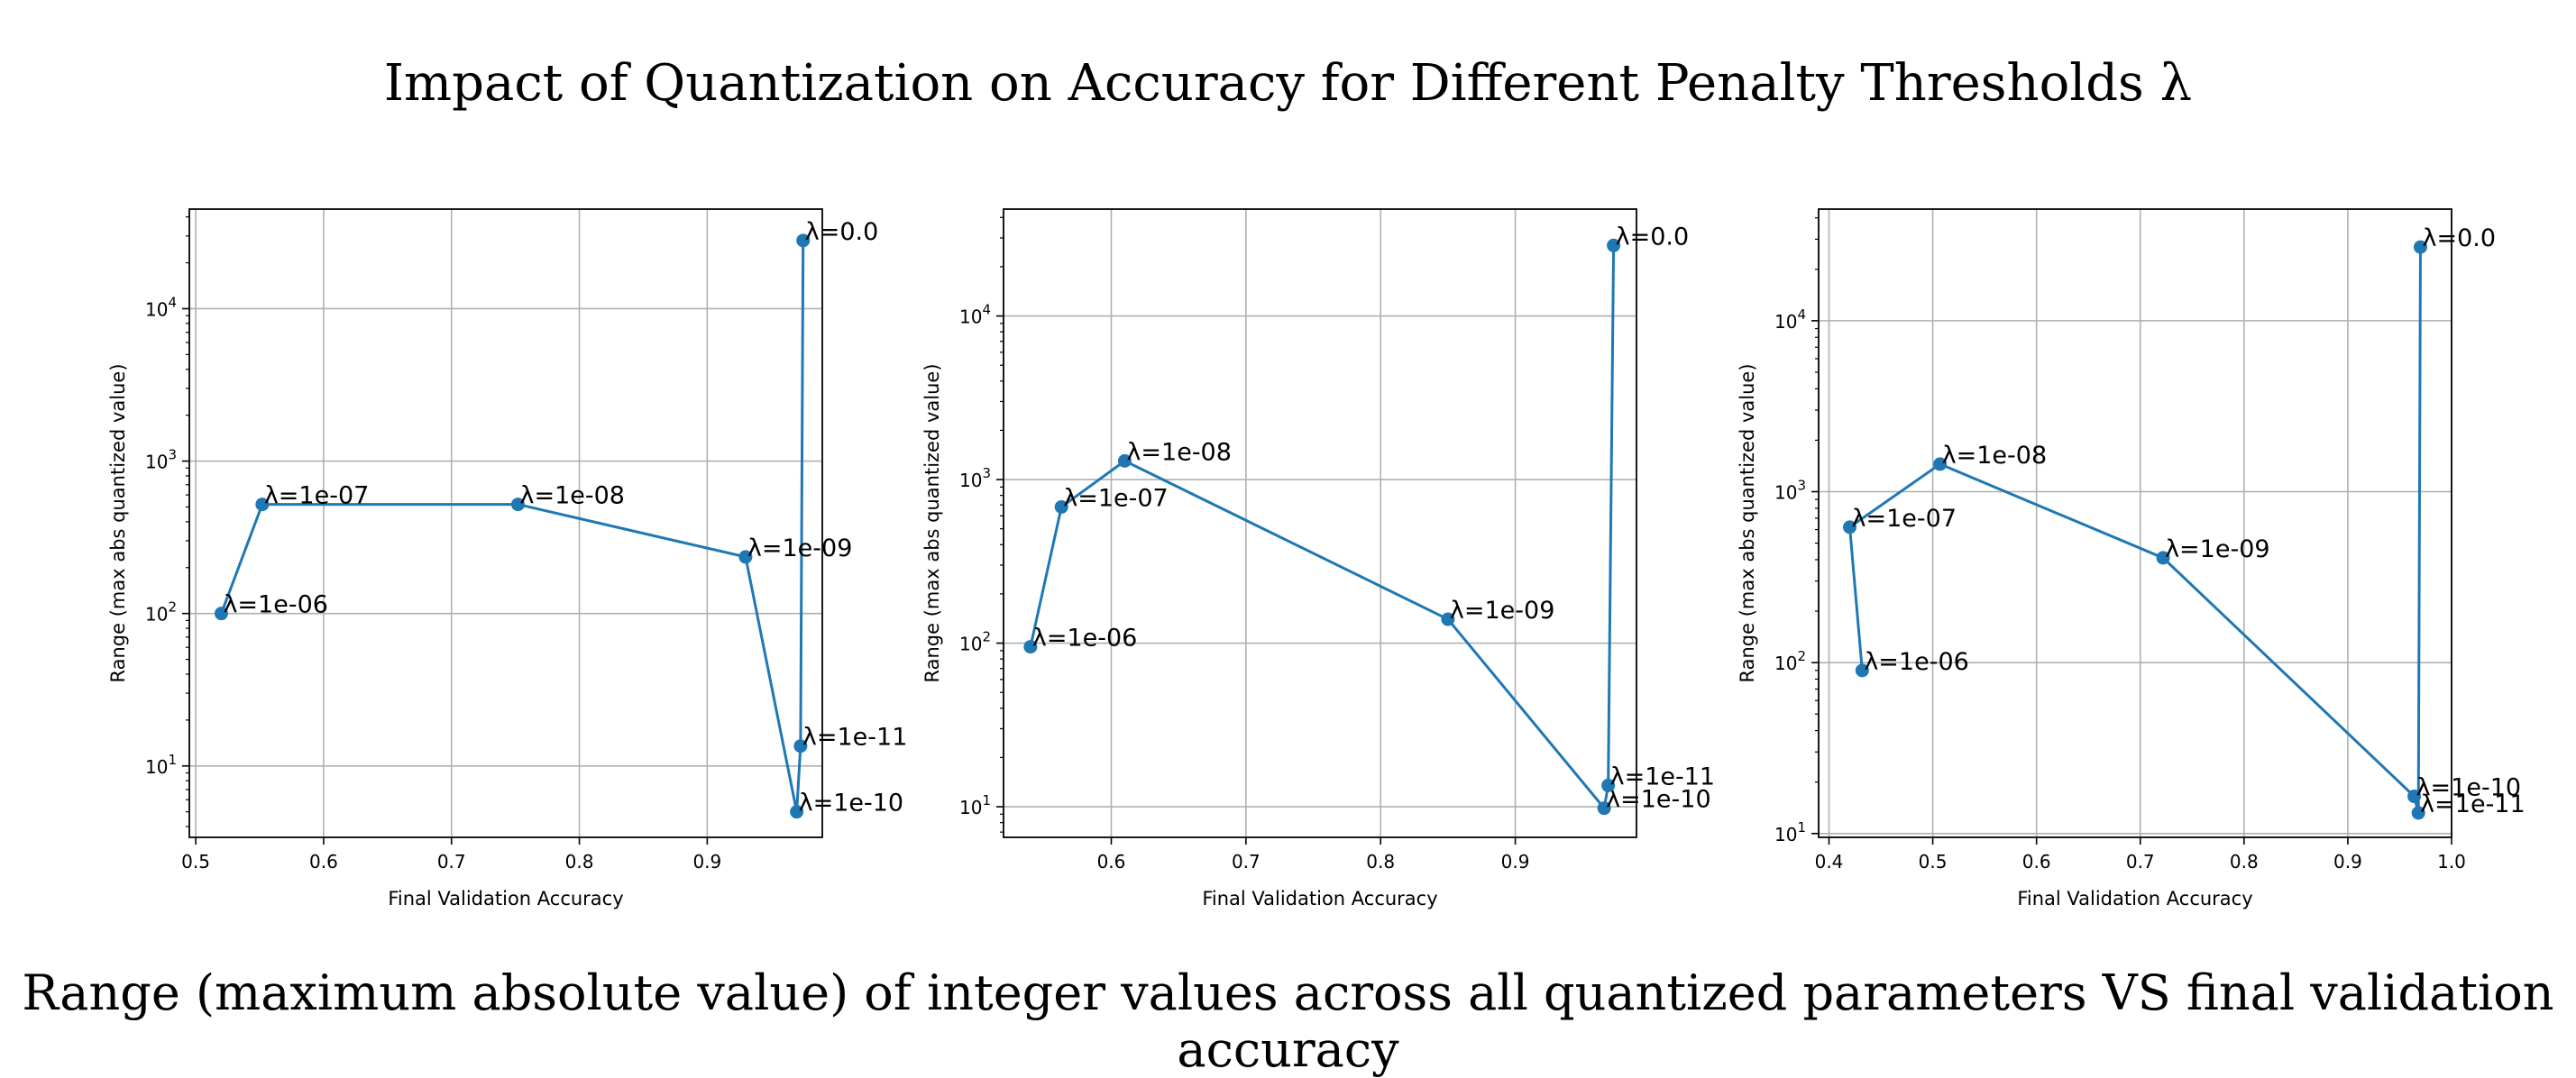  I want to click on x-tick-label: 0.4, so click(1829, 861).